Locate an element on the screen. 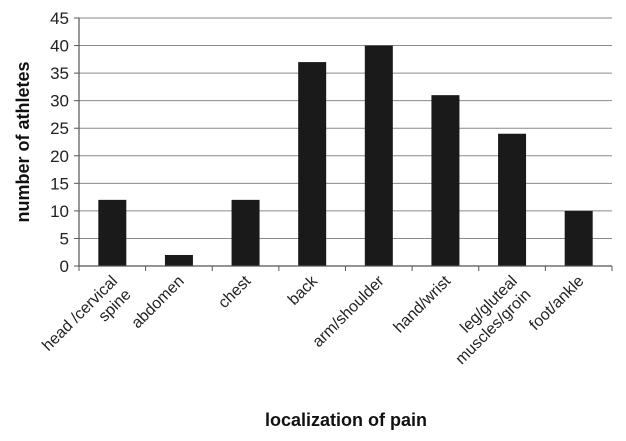 This screenshot has height=441, width=626. x-axis-title: localization of pain is located at coordinates (346, 420).